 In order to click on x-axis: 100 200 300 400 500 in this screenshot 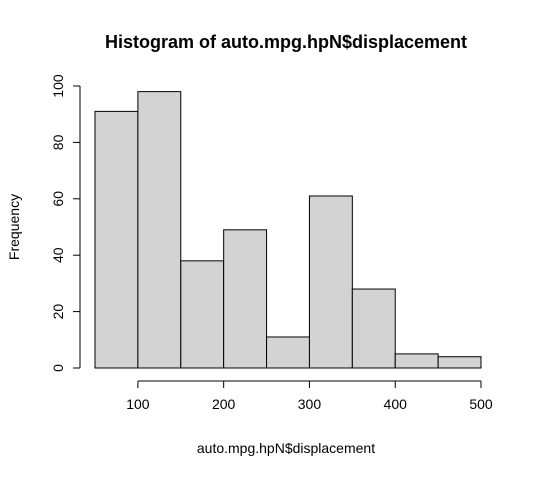, I will do `click(309, 396)`.